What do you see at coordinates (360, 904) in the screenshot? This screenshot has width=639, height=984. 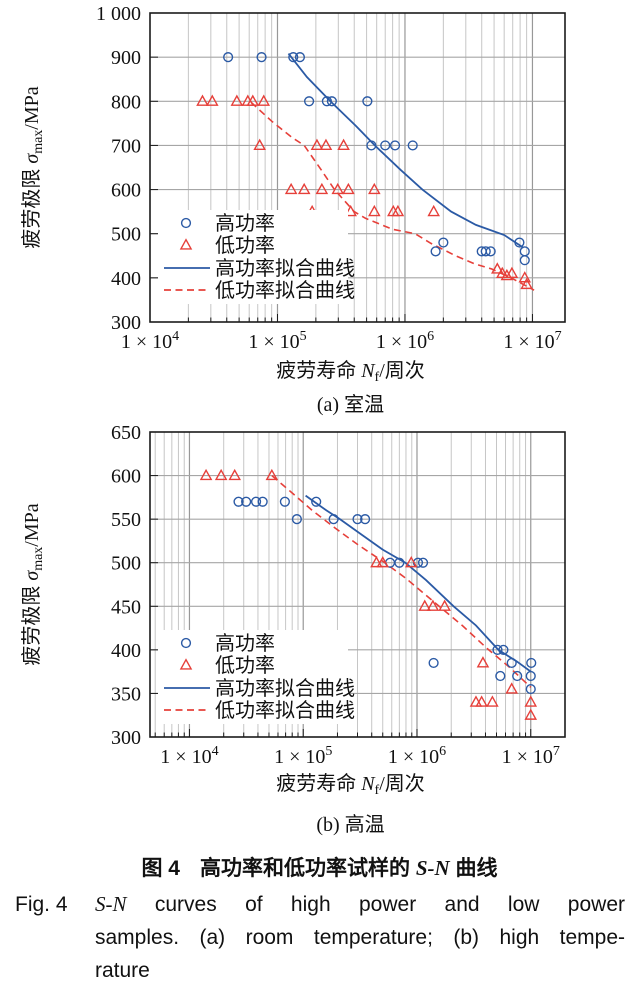 I see `caption-en-line1: S-N curves of high power and low power` at bounding box center [360, 904].